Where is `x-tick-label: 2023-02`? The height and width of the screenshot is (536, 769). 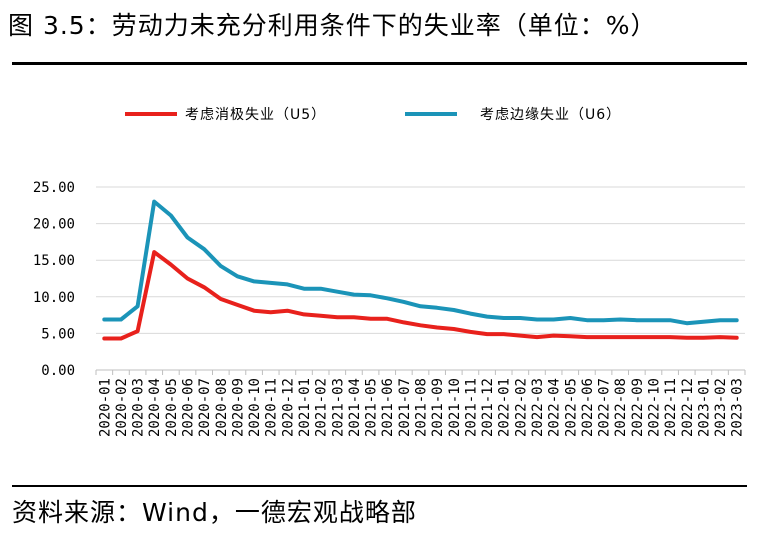
x-tick-label: 2023-02 is located at coordinates (721, 407).